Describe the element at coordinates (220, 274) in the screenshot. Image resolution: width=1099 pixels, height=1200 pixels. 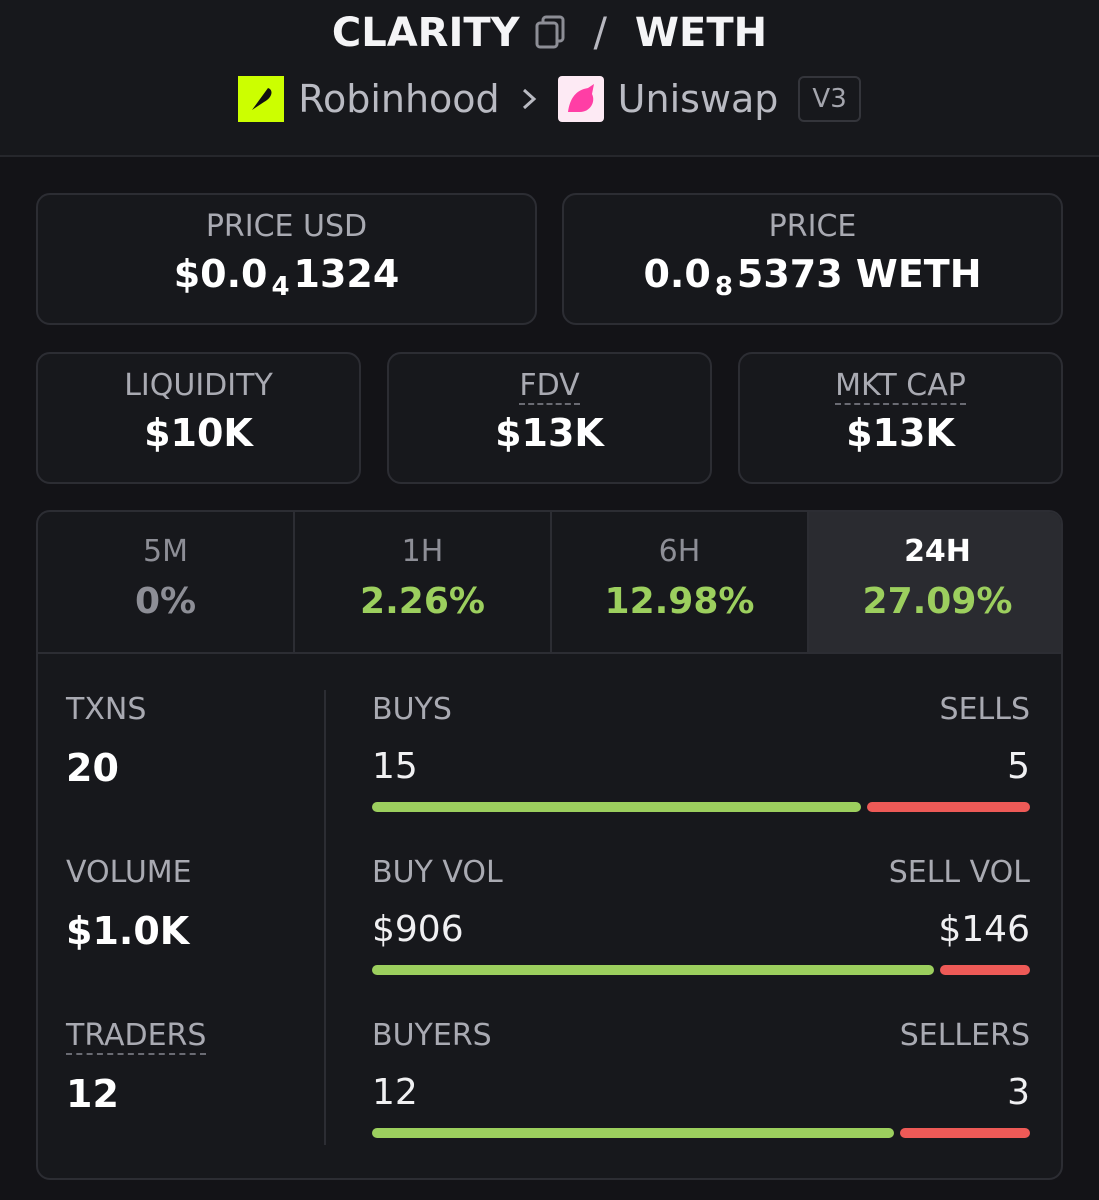
I see `price-prefix: $0.0` at that location.